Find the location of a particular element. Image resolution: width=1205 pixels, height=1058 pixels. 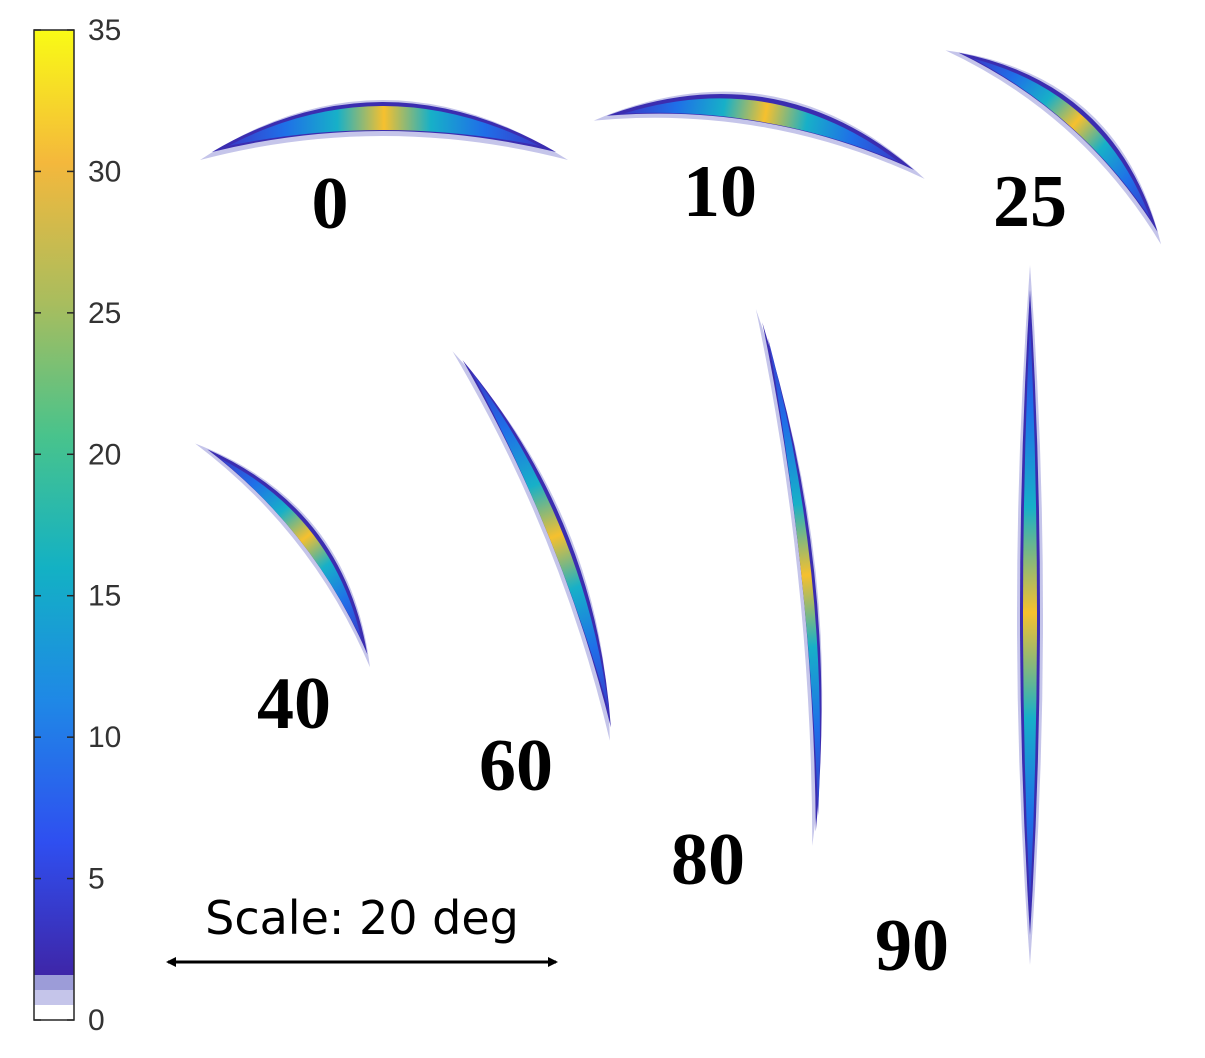

colorbar: 0 5 10 15 20 25 30 35 is located at coordinates (77, 525).